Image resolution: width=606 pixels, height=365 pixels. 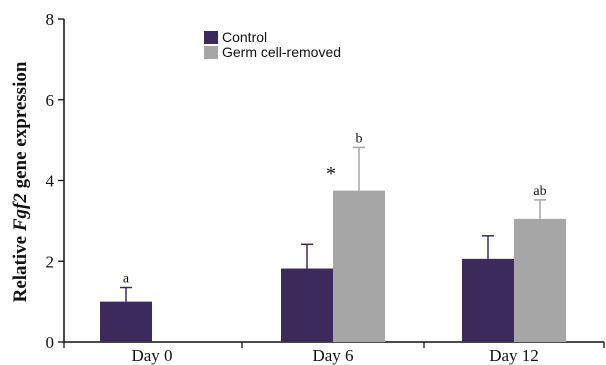 What do you see at coordinates (539, 191) in the screenshot?
I see `significance-letter-germ-cell-removed-2: ab` at bounding box center [539, 191].